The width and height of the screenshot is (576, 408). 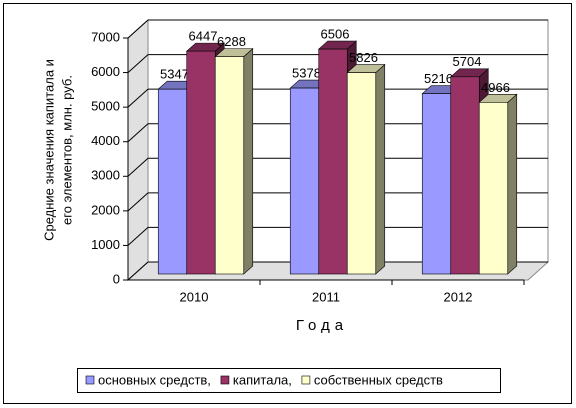 I want to click on x-tick-label: 2011, so click(x=326, y=296).